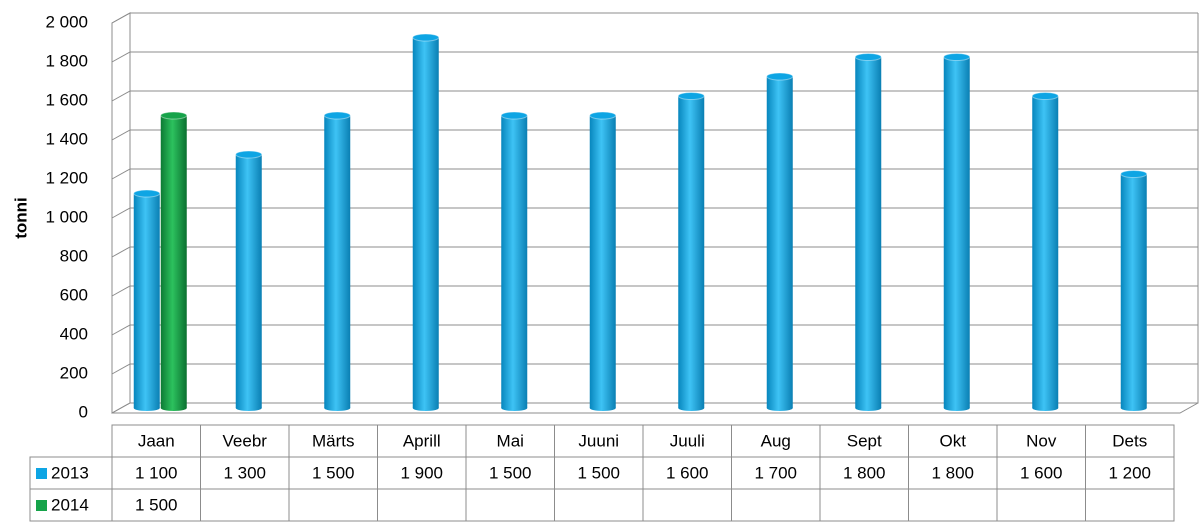 The width and height of the screenshot is (1199, 527). What do you see at coordinates (74, 333) in the screenshot?
I see `y-tick-label: 400` at bounding box center [74, 333].